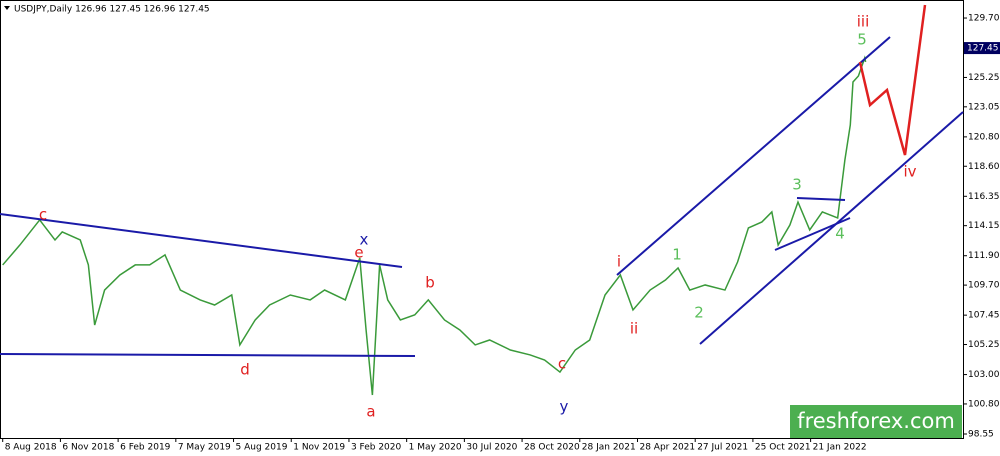 The width and height of the screenshot is (1000, 456). What do you see at coordinates (435, 448) in the screenshot?
I see `x-tick-label: 1 May 2020` at bounding box center [435, 448].